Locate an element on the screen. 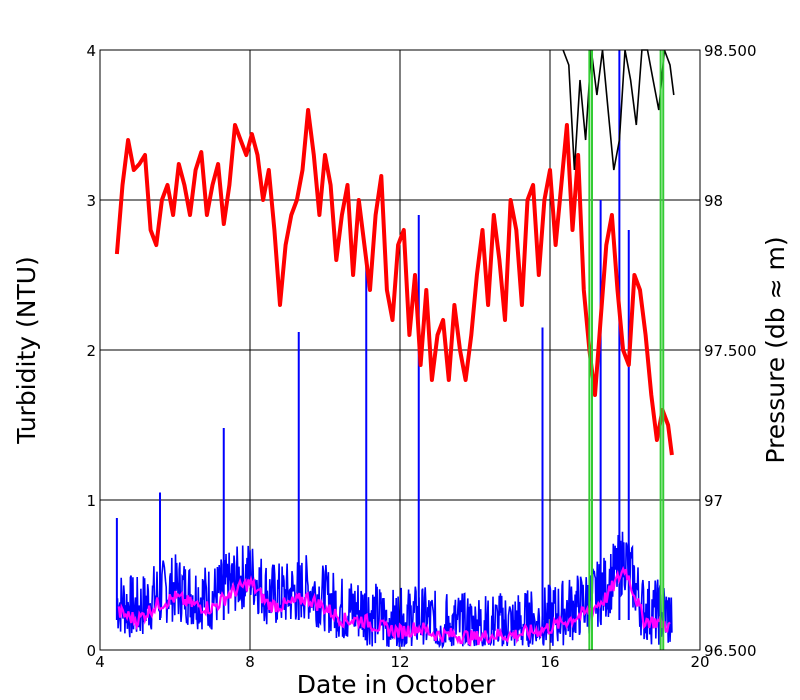 The width and height of the screenshot is (800, 700). y-right-tick-label: 97.500 is located at coordinates (730, 351).